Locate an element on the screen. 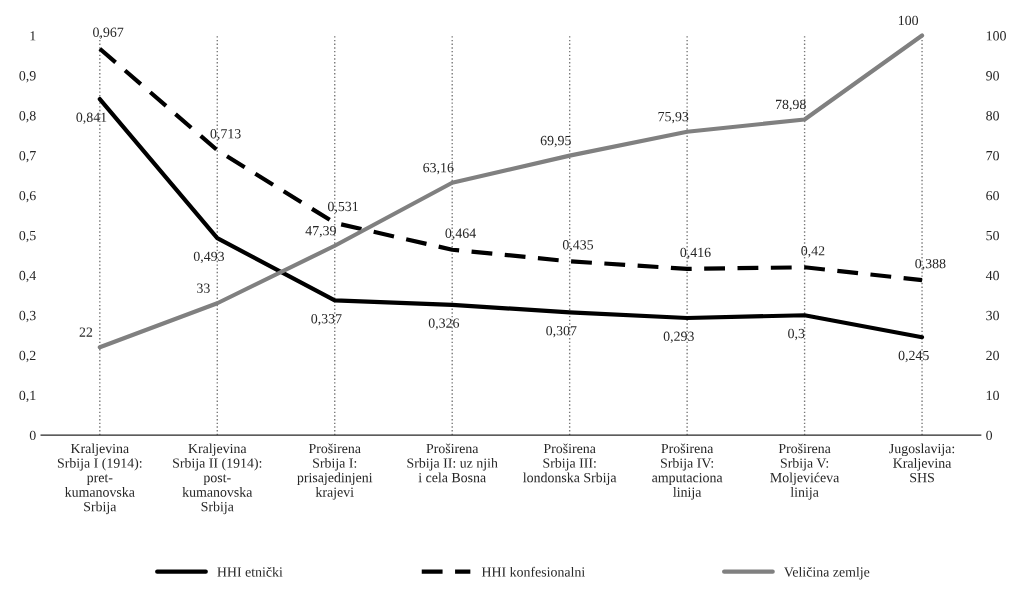  x-tick-label: Proširena Srbija III: londonska Srbija is located at coordinates (570, 464).